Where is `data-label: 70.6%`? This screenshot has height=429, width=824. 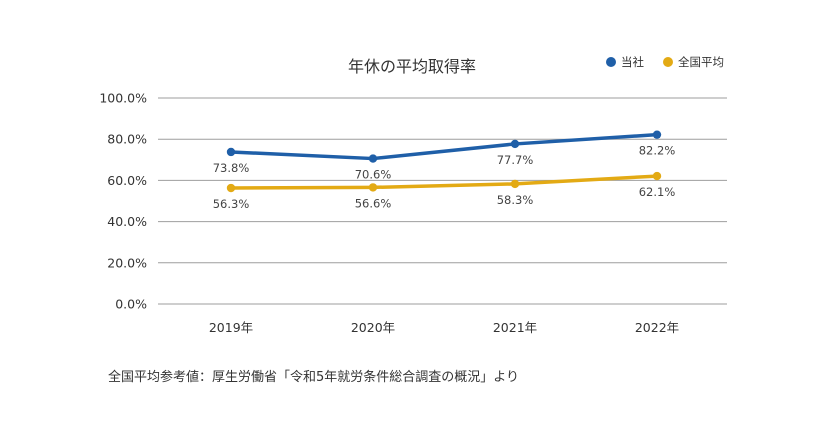
data-label: 70.6% is located at coordinates (373, 175).